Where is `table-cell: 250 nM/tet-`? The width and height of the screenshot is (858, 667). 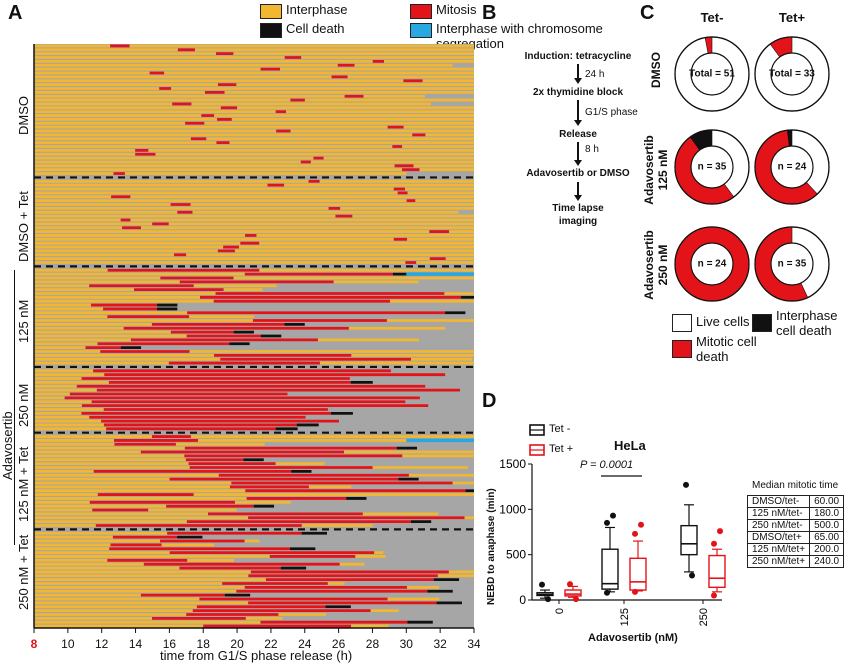
table-cell: 250 nM/tet- is located at coordinates (778, 525).